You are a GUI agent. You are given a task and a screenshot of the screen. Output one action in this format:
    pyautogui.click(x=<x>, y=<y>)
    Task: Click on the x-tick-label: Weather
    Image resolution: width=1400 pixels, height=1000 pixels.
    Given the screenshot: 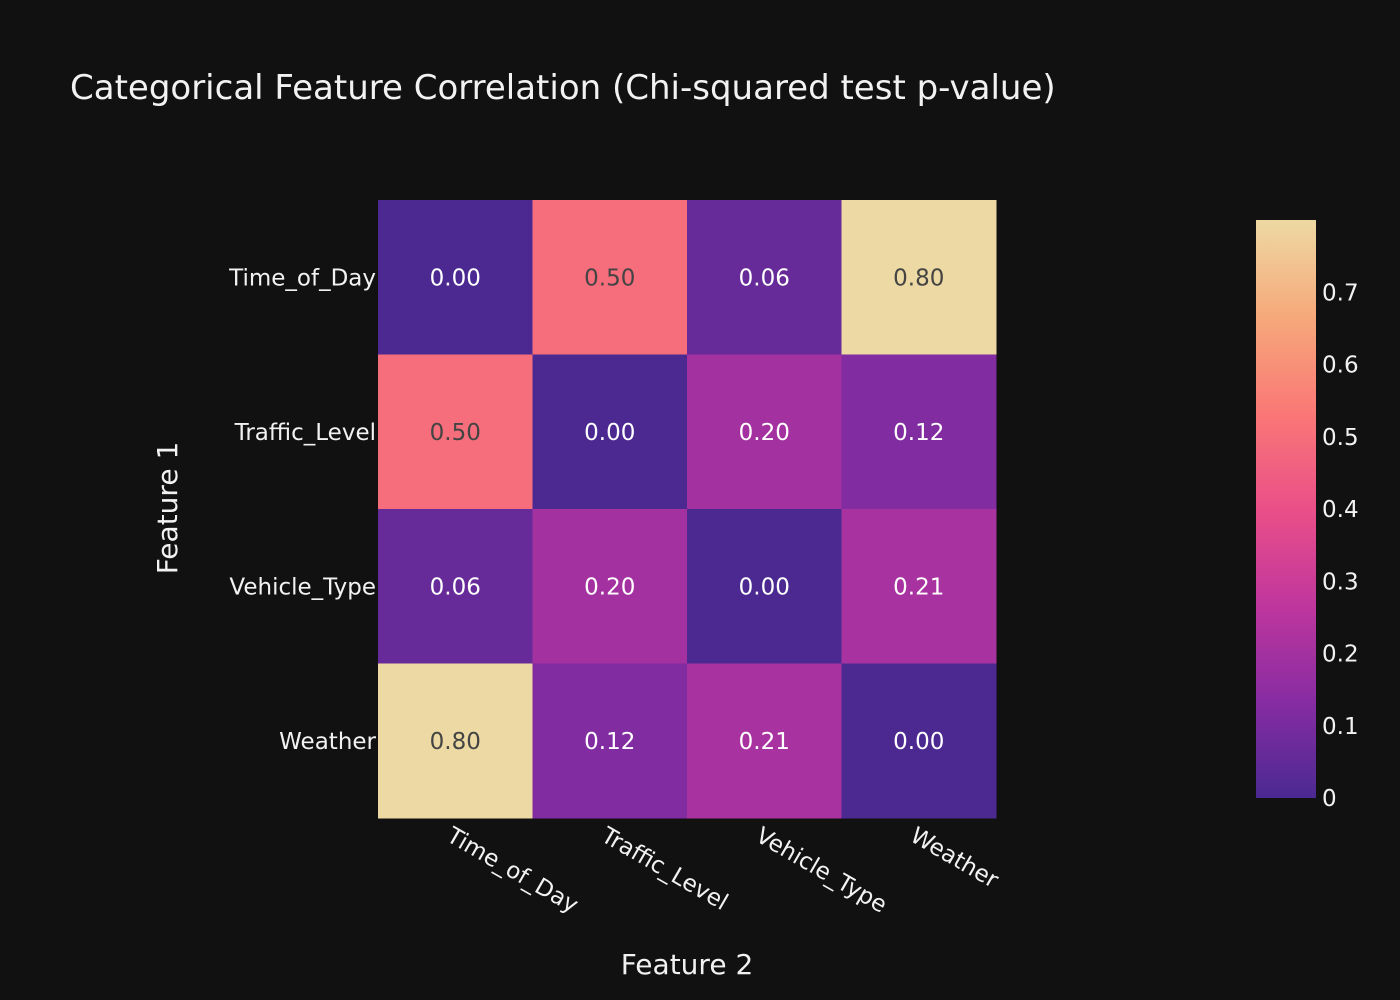 What is the action you would take?
    pyautogui.click(x=954, y=858)
    